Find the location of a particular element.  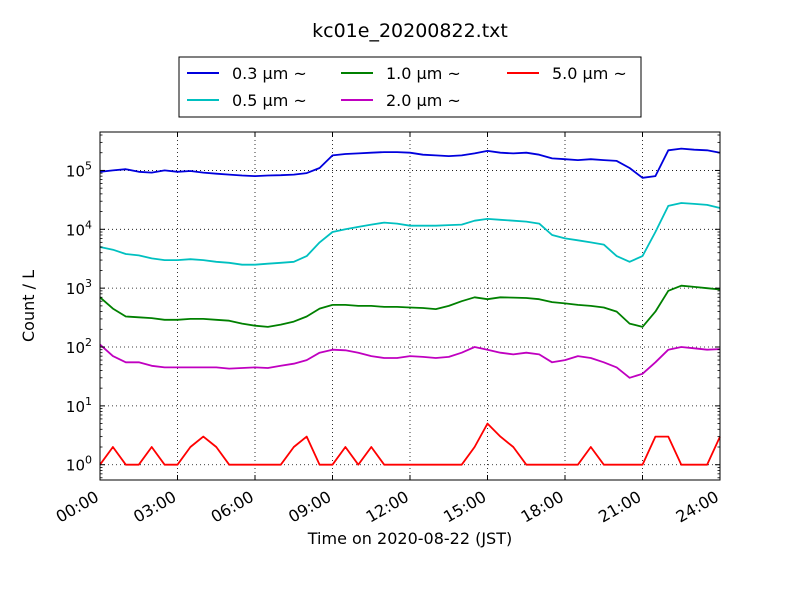

y-tick-label: 10² is located at coordinates (79, 346).